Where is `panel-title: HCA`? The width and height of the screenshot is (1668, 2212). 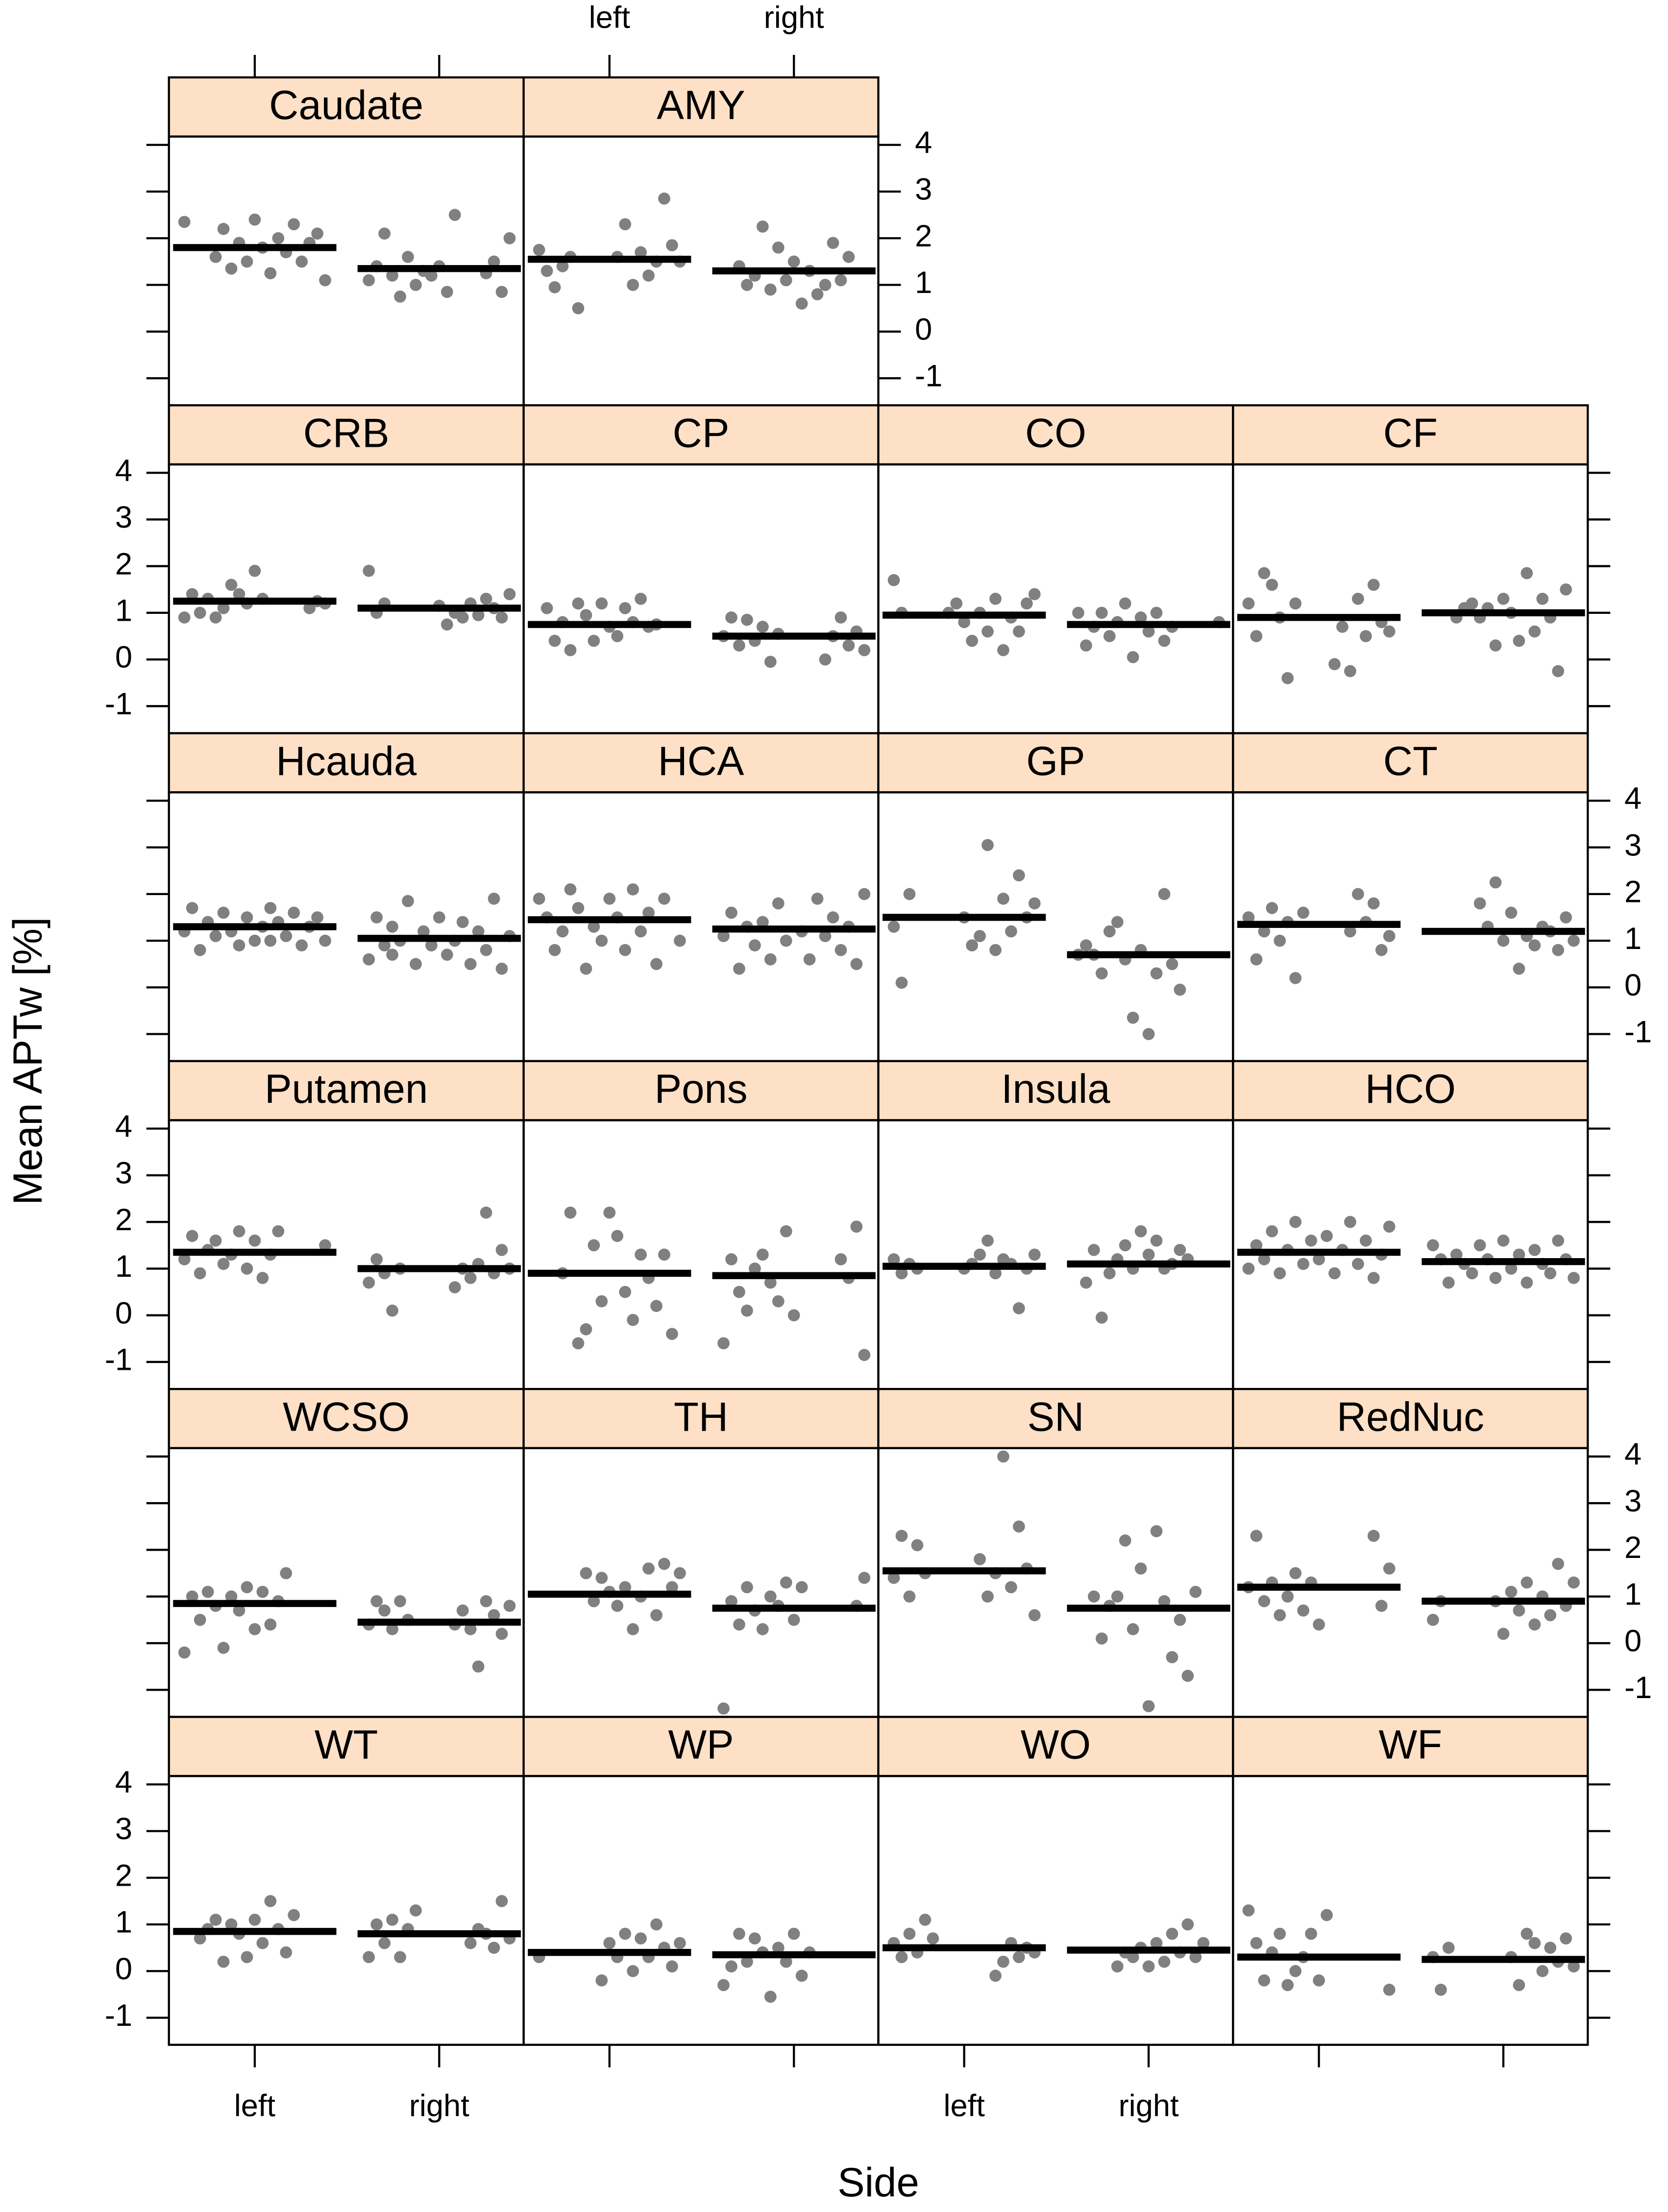
panel-title: HCA is located at coordinates (701, 761).